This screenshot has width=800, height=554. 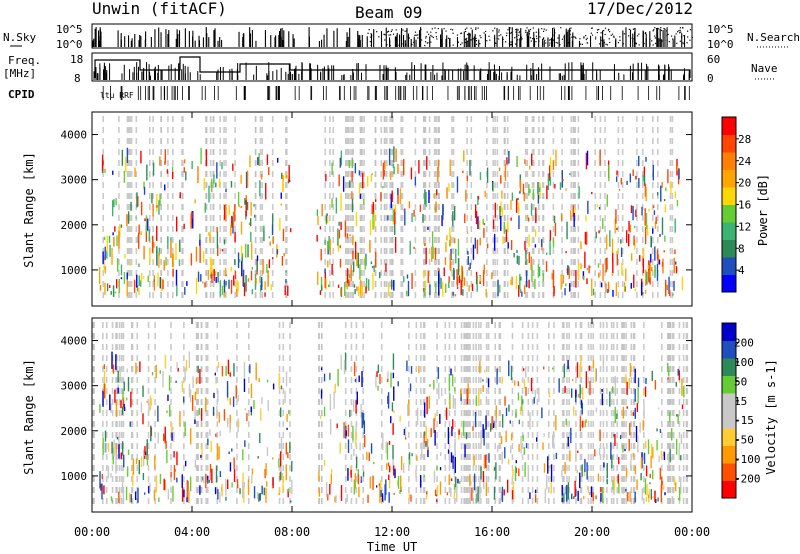 I want to click on velocity-ytick-label: 3000, so click(x=74, y=386).